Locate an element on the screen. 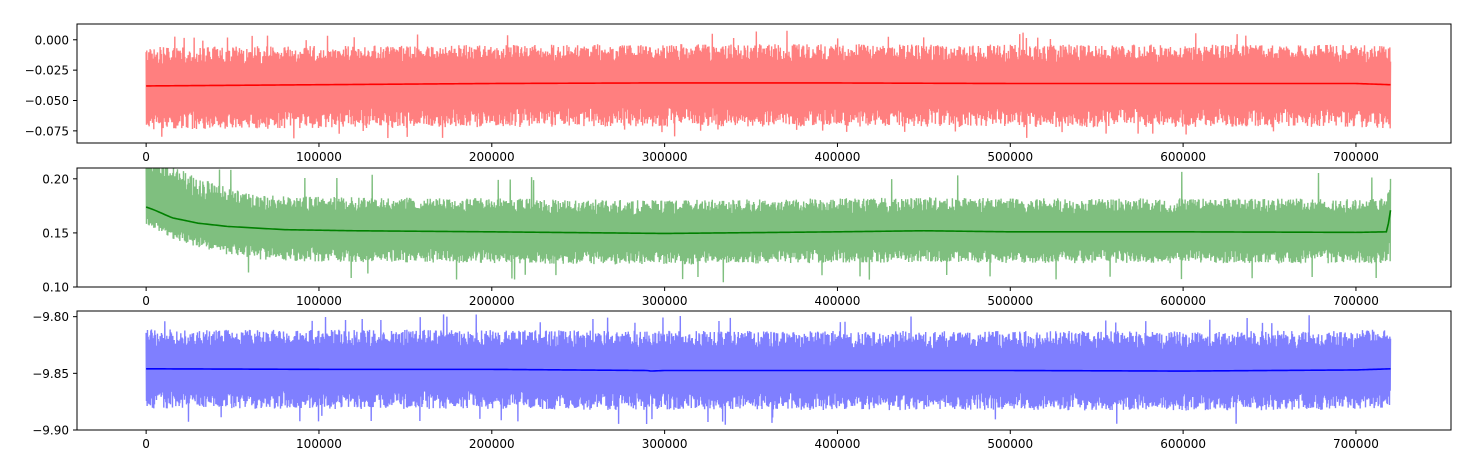 The height and width of the screenshot is (469, 1472). green-x-tick-label: 100000 is located at coordinates (319, 301).